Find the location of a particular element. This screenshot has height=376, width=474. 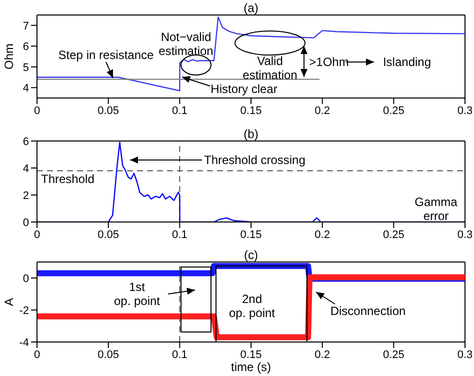

chart-title: (b) is located at coordinates (251, 134).